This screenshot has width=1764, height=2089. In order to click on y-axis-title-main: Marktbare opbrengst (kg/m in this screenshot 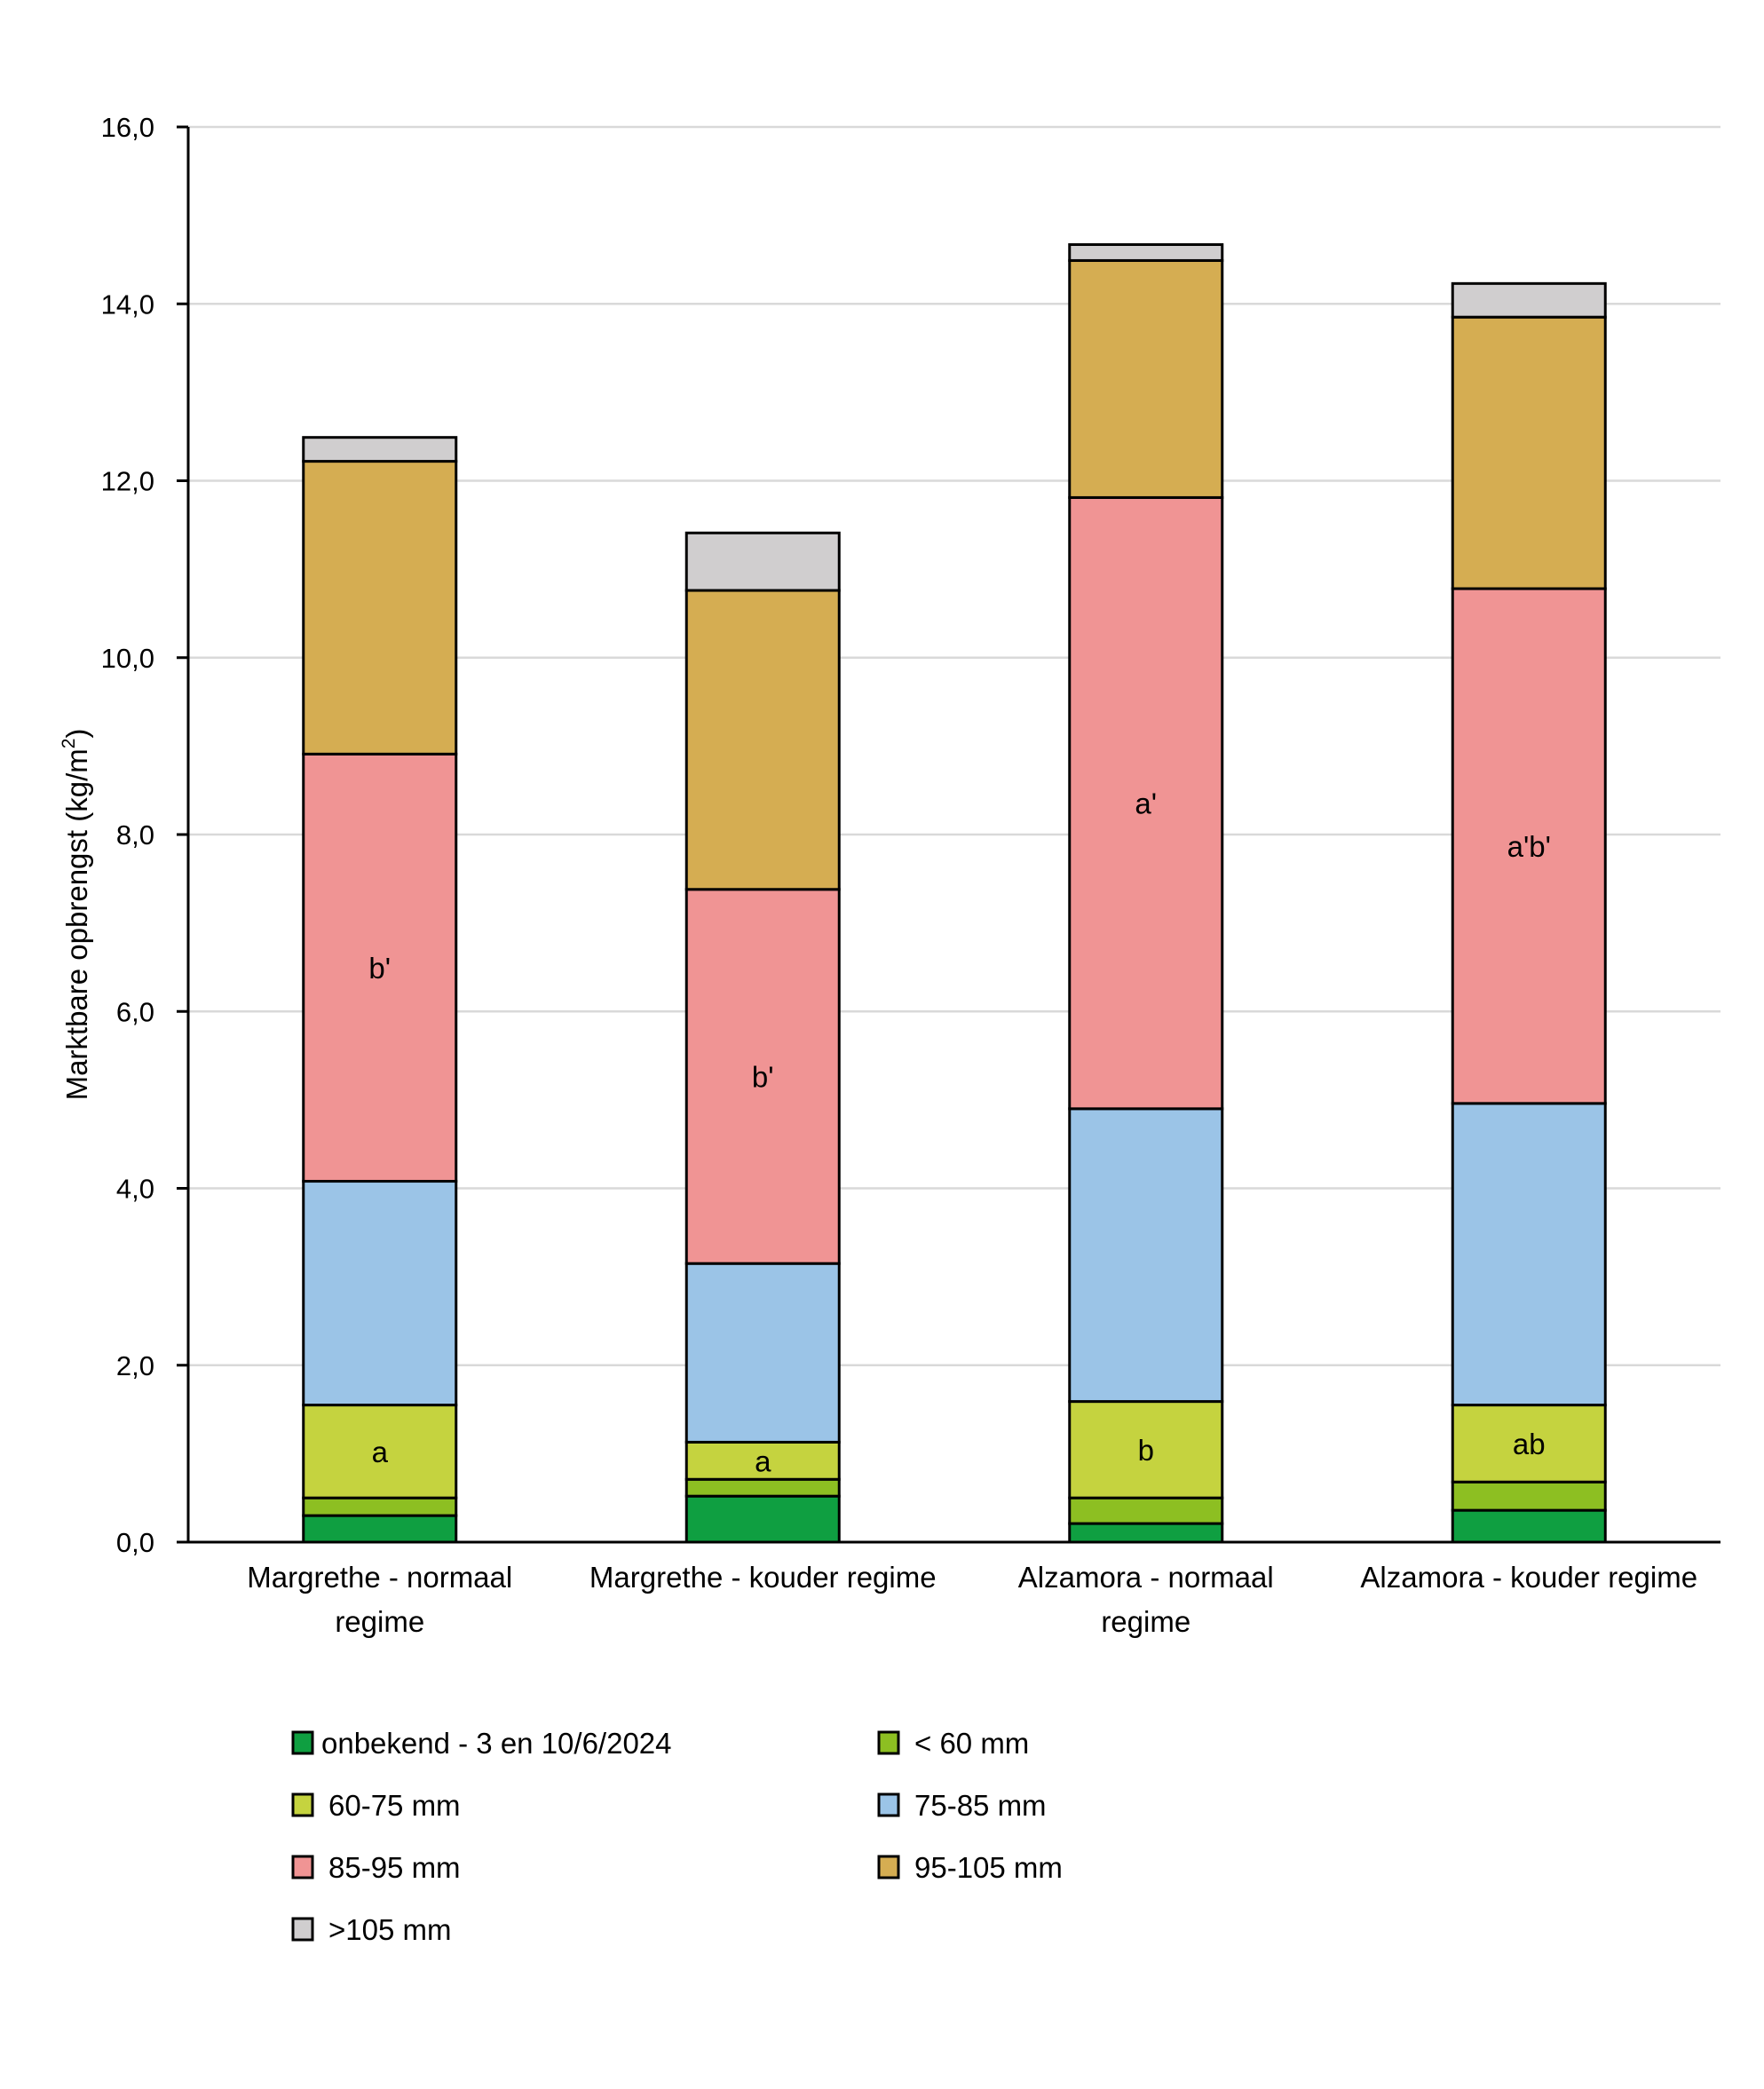, I will do `click(76, 924)`.